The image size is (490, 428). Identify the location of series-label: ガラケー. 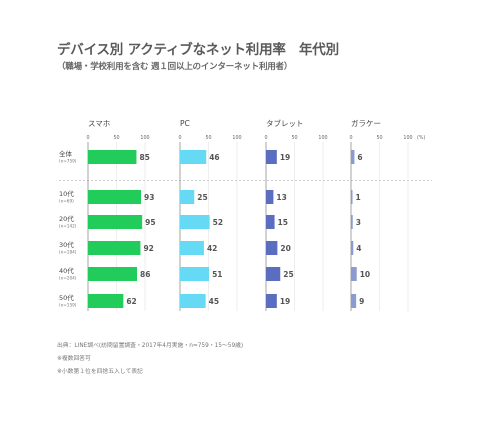
(366, 123).